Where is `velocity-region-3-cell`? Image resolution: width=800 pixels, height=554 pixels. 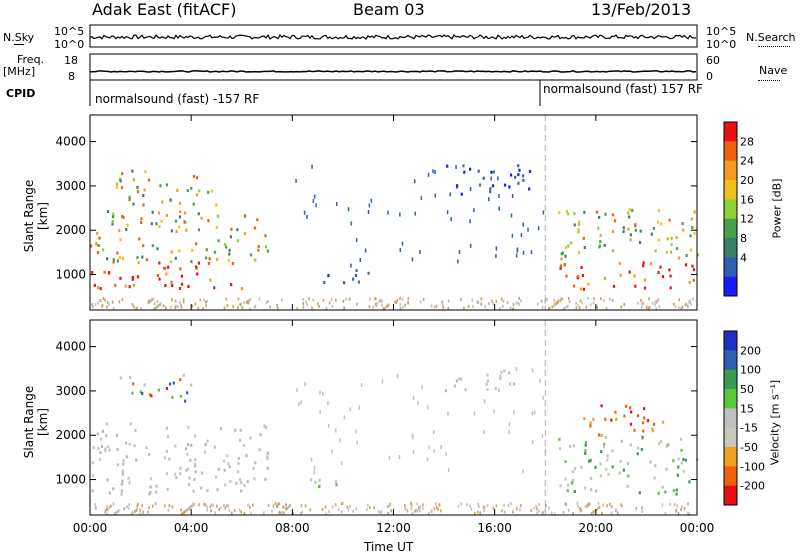
velocity-region-3-cell is located at coordinates (487, 375).